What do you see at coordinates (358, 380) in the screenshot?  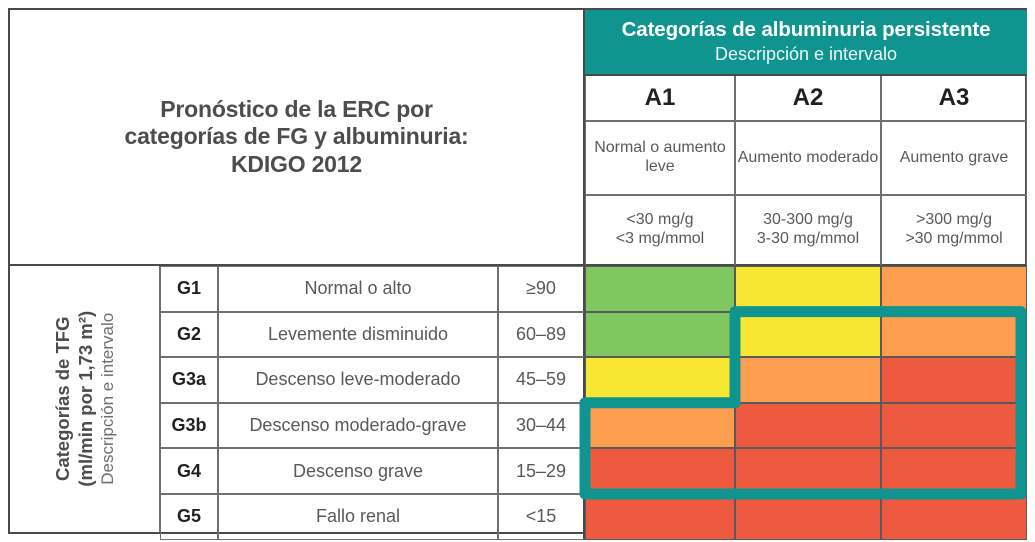 I see `row-description-g3a: Descenso leve-moderado` at bounding box center [358, 380].